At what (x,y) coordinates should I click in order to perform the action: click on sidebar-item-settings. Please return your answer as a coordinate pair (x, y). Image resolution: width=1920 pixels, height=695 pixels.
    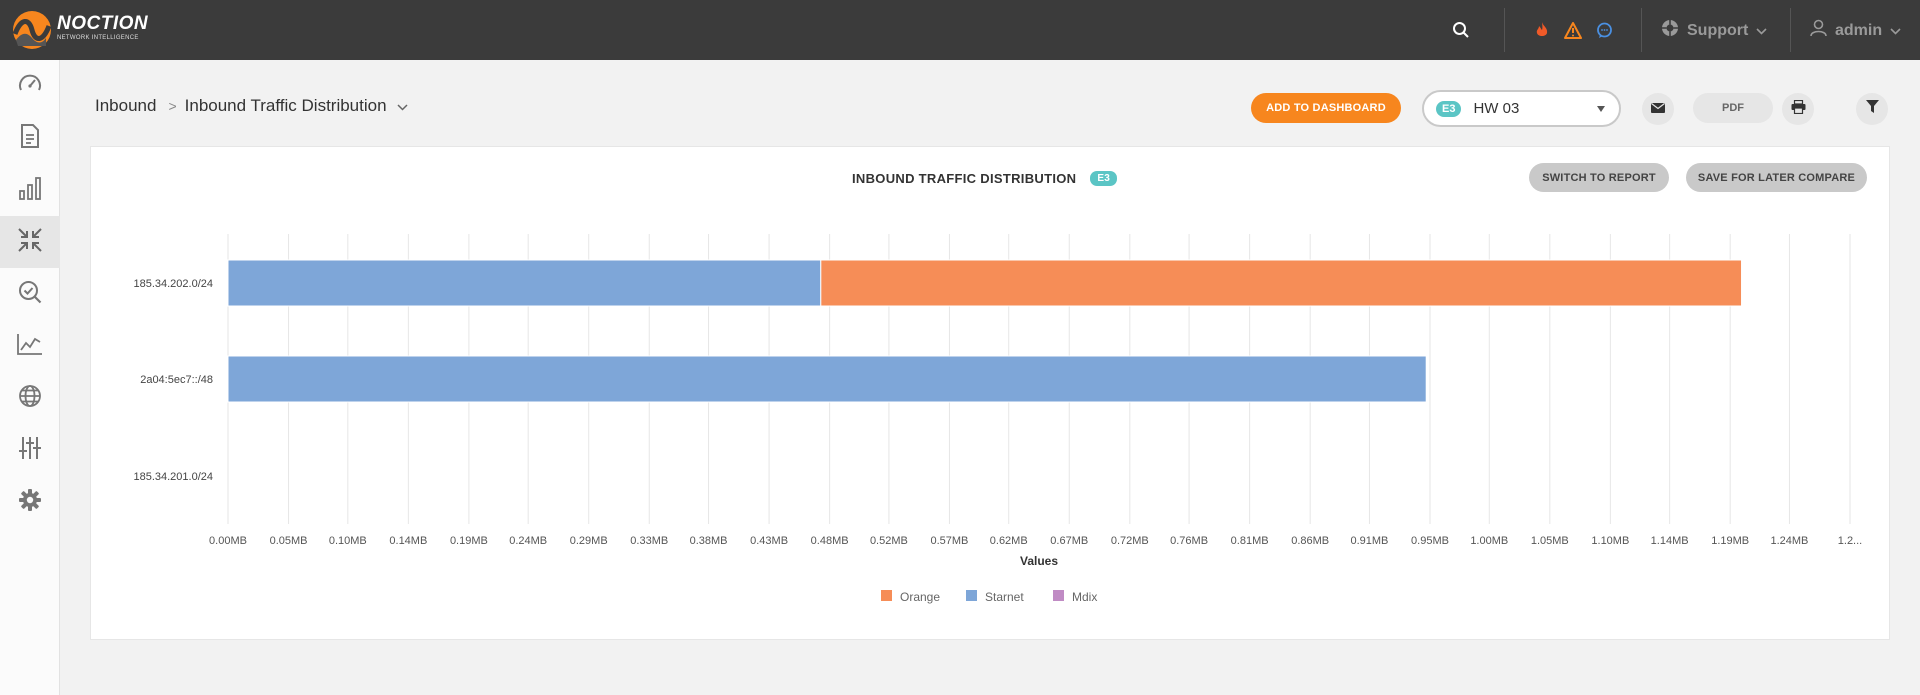
    Looking at the image, I should click on (30, 502).